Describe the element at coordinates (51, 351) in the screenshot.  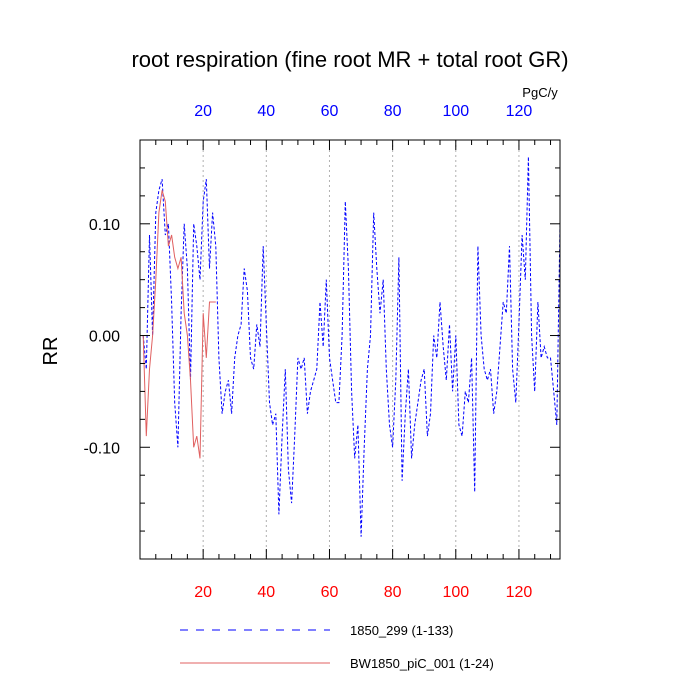
I see `y-axis-label: RR` at that location.